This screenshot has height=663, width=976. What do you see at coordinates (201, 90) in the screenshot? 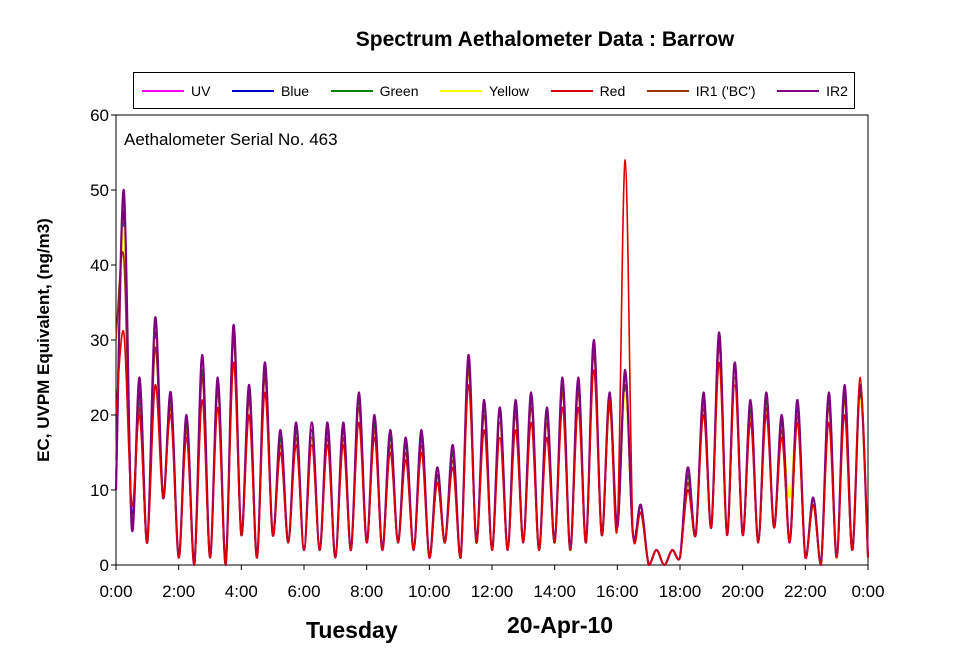
I see `legend-label: UV` at bounding box center [201, 90].